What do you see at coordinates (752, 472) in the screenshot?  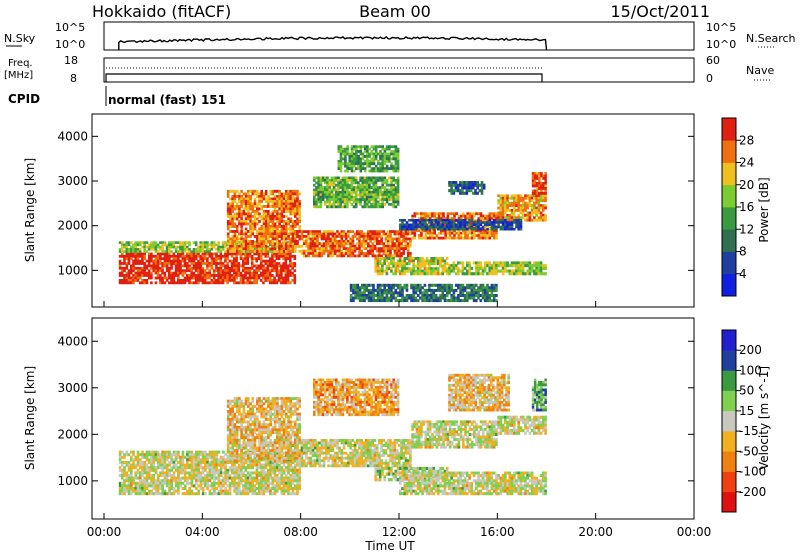 I see `velocity-colorbar-tick-label-1: -100` at bounding box center [752, 472].